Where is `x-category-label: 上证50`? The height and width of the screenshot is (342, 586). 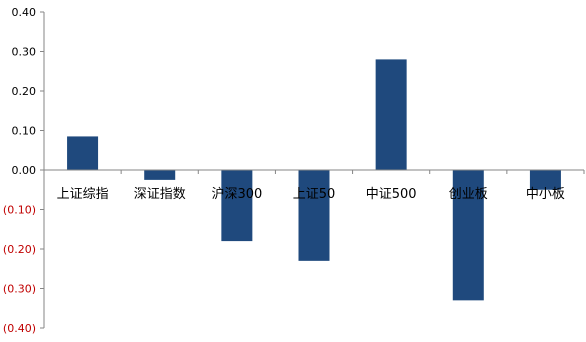
x-category-label: 上证50 is located at coordinates (314, 194).